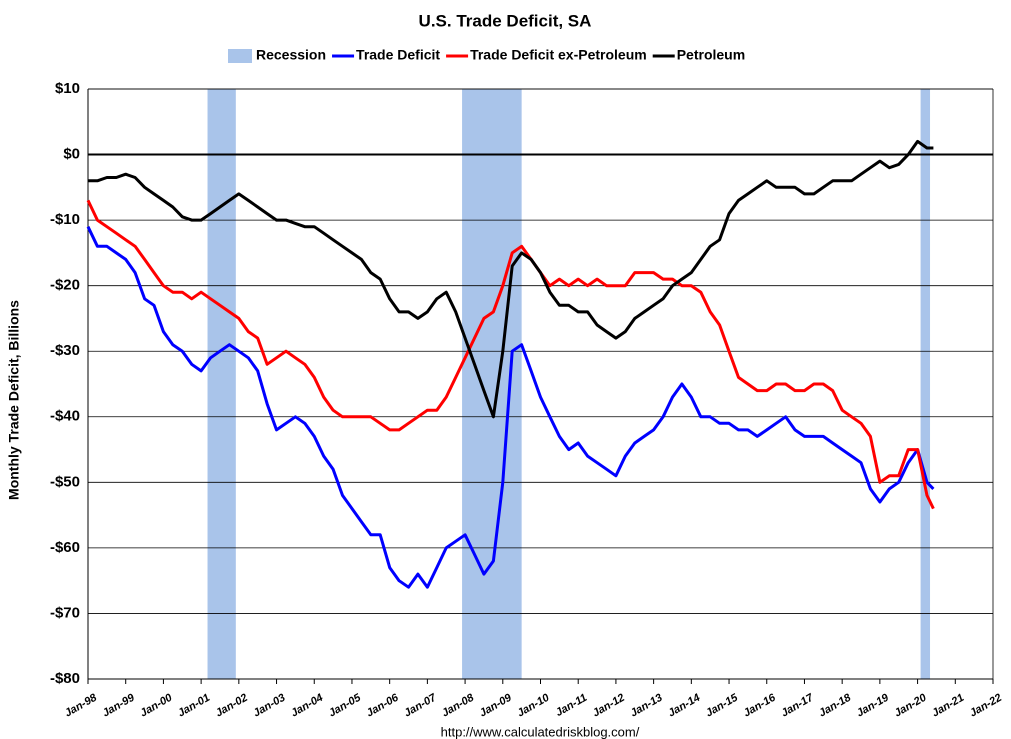  What do you see at coordinates (986, 706) in the screenshot?
I see `x-tick-label: Jan-22` at bounding box center [986, 706].